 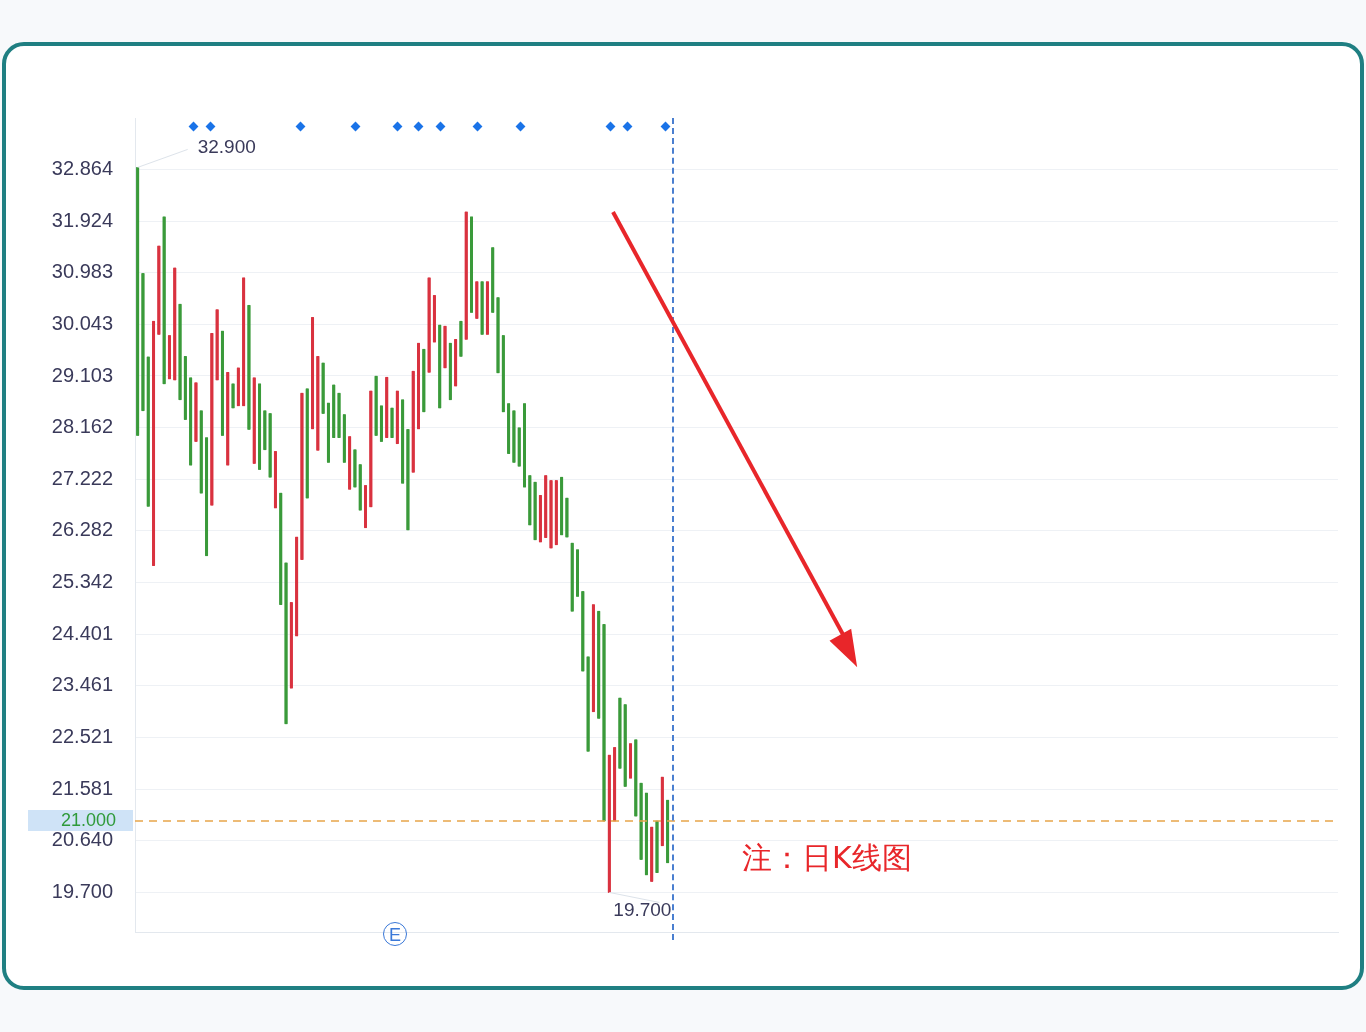 What do you see at coordinates (82, 890) in the screenshot?
I see `y-tick-label: 19.700` at bounding box center [82, 890].